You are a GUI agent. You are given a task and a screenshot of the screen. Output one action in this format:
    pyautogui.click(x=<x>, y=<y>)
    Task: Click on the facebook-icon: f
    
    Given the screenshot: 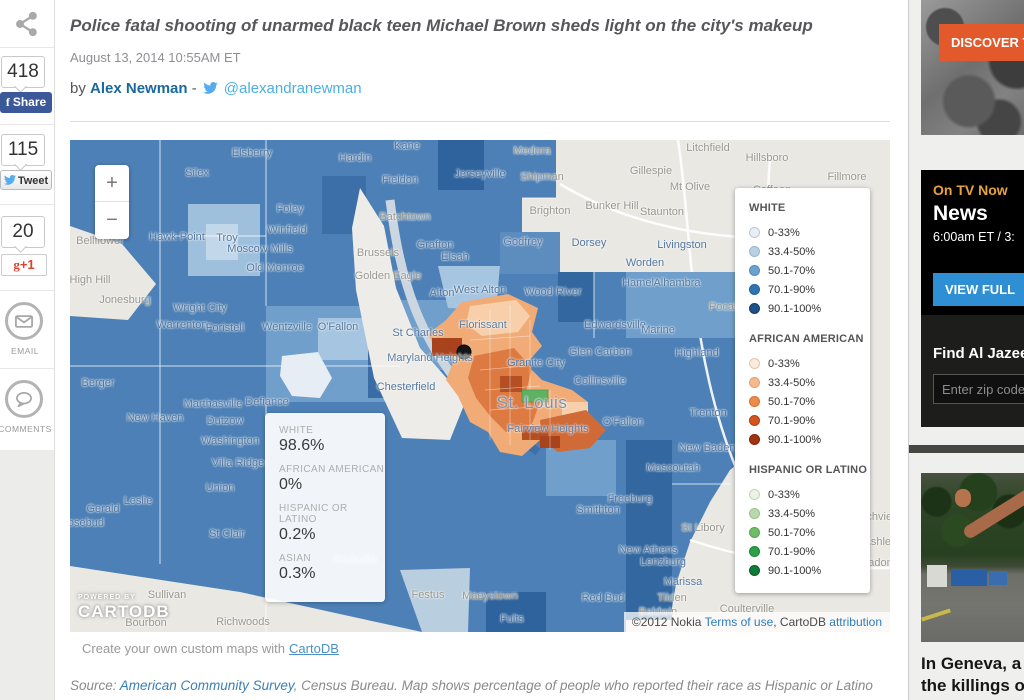 What is the action you would take?
    pyautogui.click(x=7, y=102)
    